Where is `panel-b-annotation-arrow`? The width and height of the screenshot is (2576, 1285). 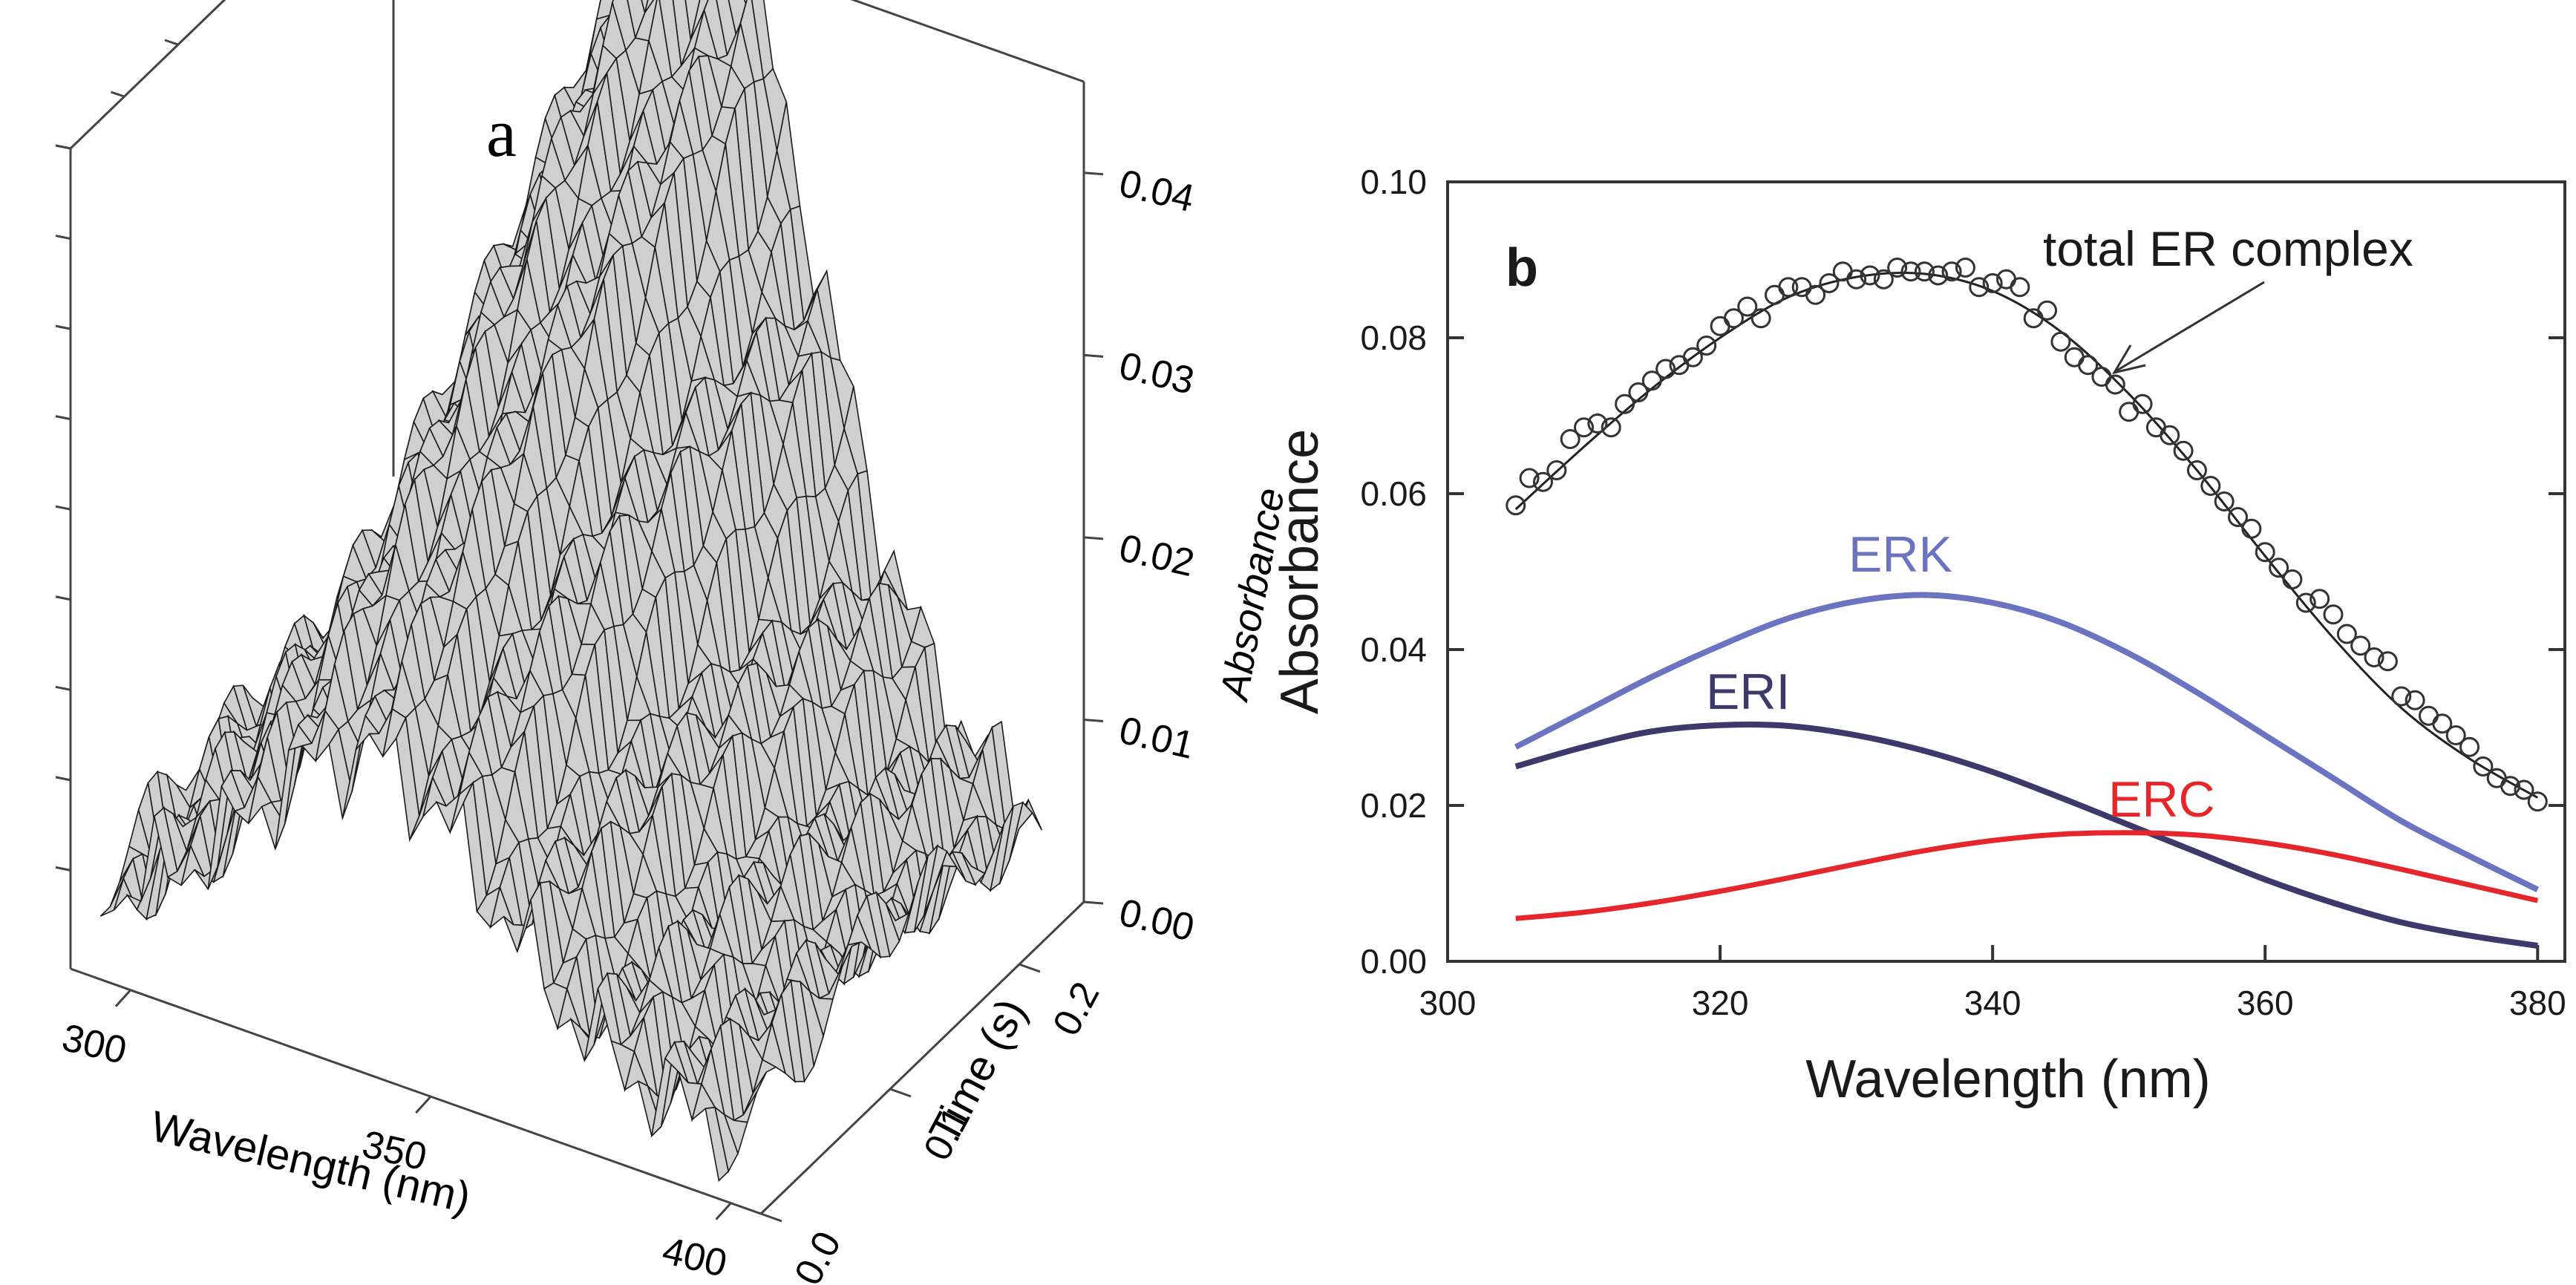 panel-b-annotation-arrow is located at coordinates (2190, 327).